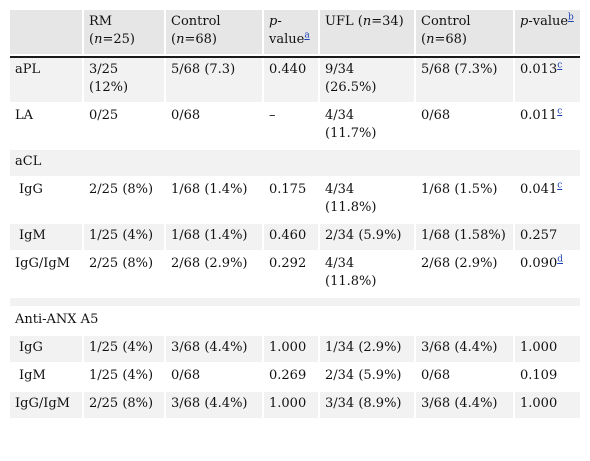 The width and height of the screenshot is (590, 461). I want to click on control-2-value: 1/68 (1.5%), so click(465, 200).